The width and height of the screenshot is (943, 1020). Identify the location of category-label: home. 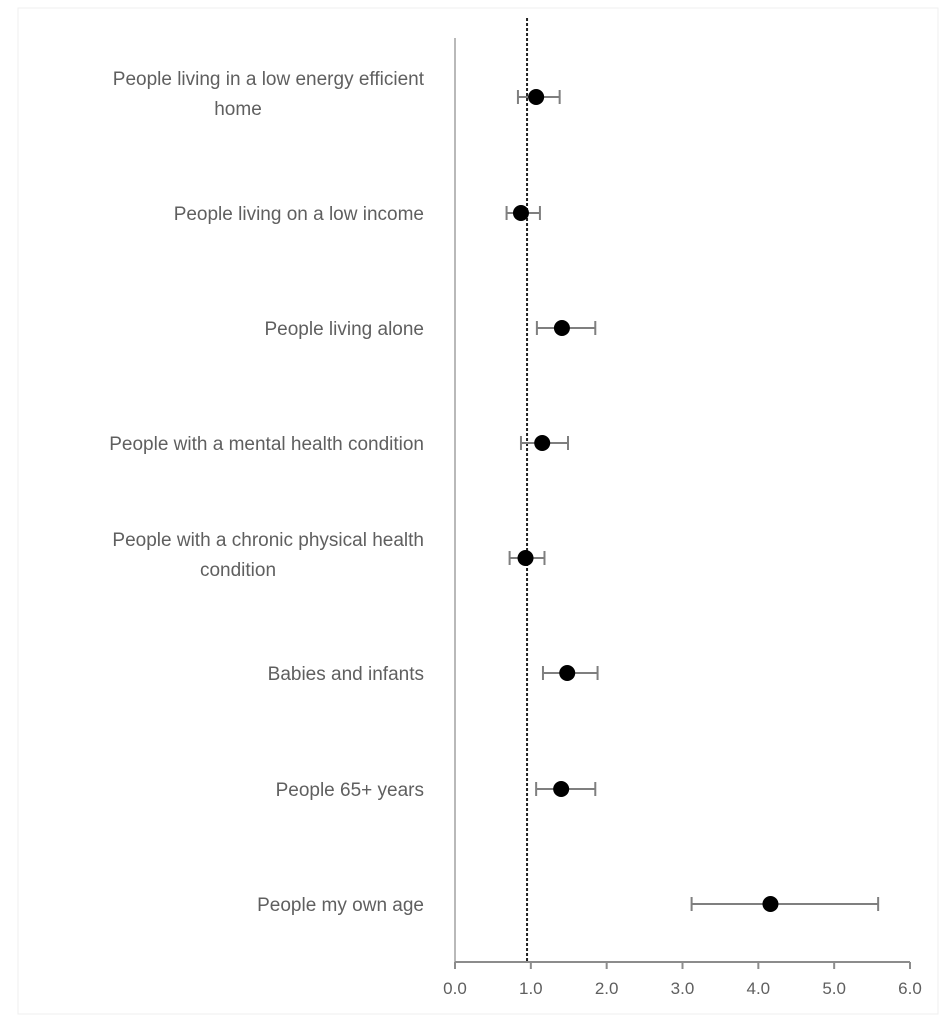
(238, 109).